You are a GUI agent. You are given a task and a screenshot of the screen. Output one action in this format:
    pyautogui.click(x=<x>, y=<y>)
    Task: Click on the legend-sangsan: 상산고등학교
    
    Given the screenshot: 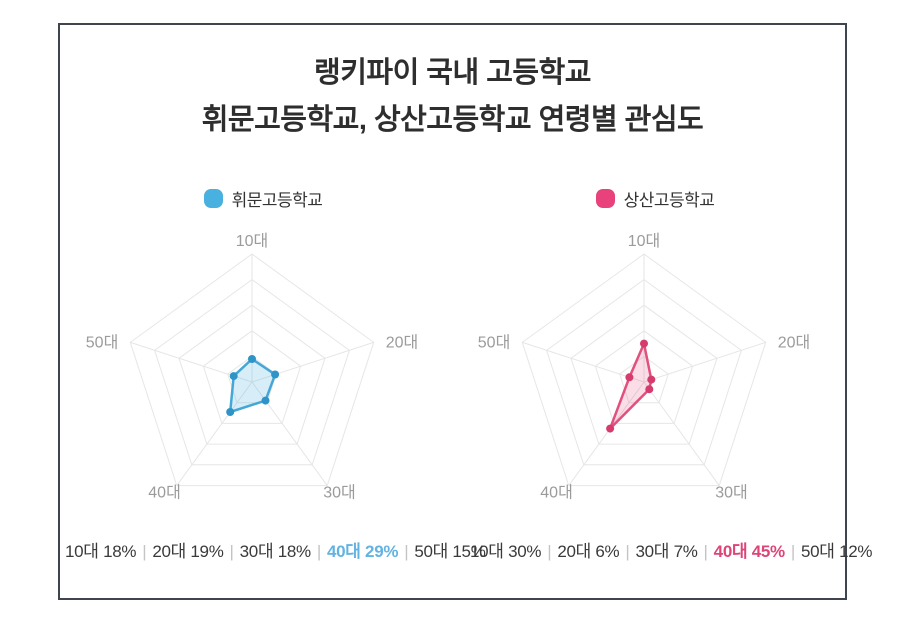 What is the action you would take?
    pyautogui.click(x=655, y=198)
    